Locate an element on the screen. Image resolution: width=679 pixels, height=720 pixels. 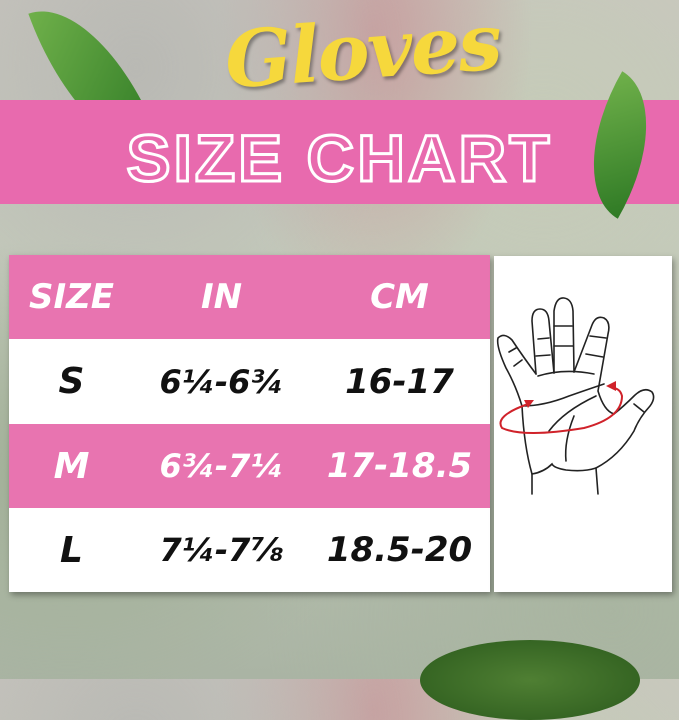
table-row: M 6¾-7¼ 17-18.5 is located at coordinates (249, 466).